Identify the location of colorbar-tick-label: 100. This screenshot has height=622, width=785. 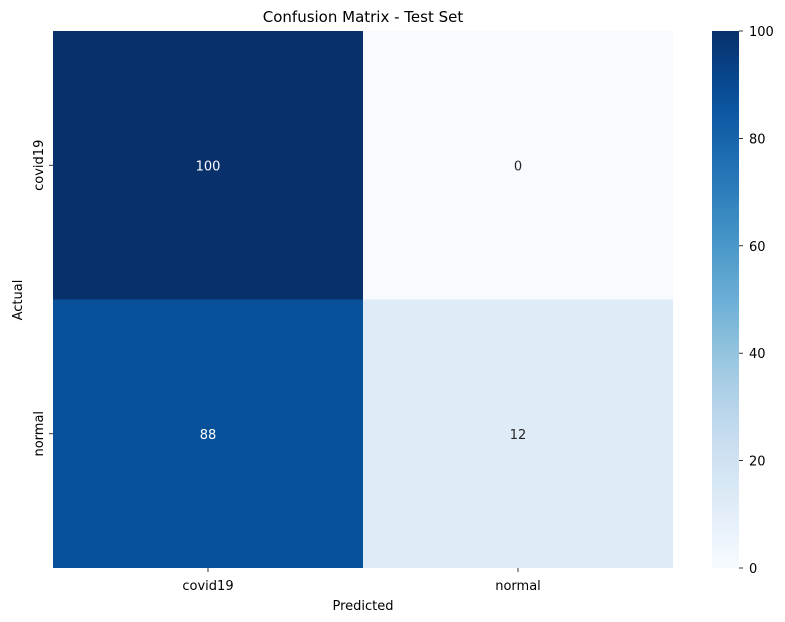
(761, 32).